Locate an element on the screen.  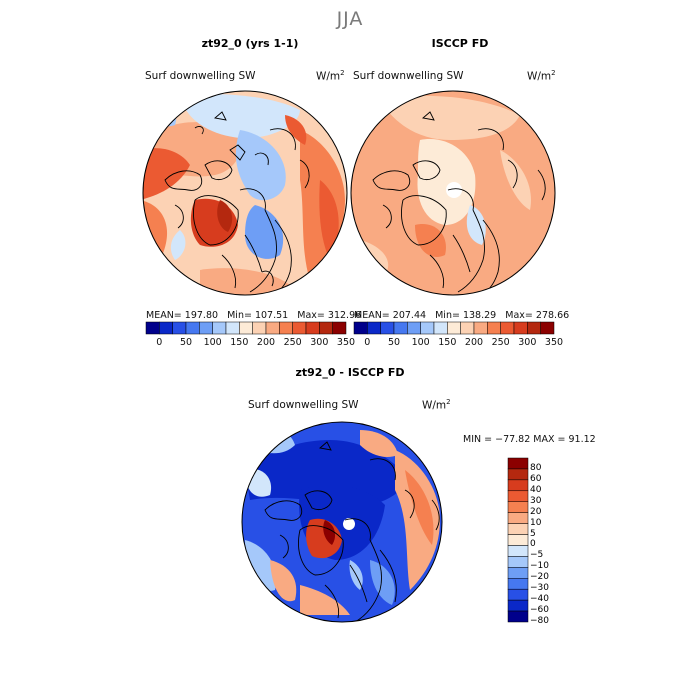
panel-stats-obs: MEAN= 207.44 Min= 138.29 Max= 278.66 is located at coordinates (462, 315).